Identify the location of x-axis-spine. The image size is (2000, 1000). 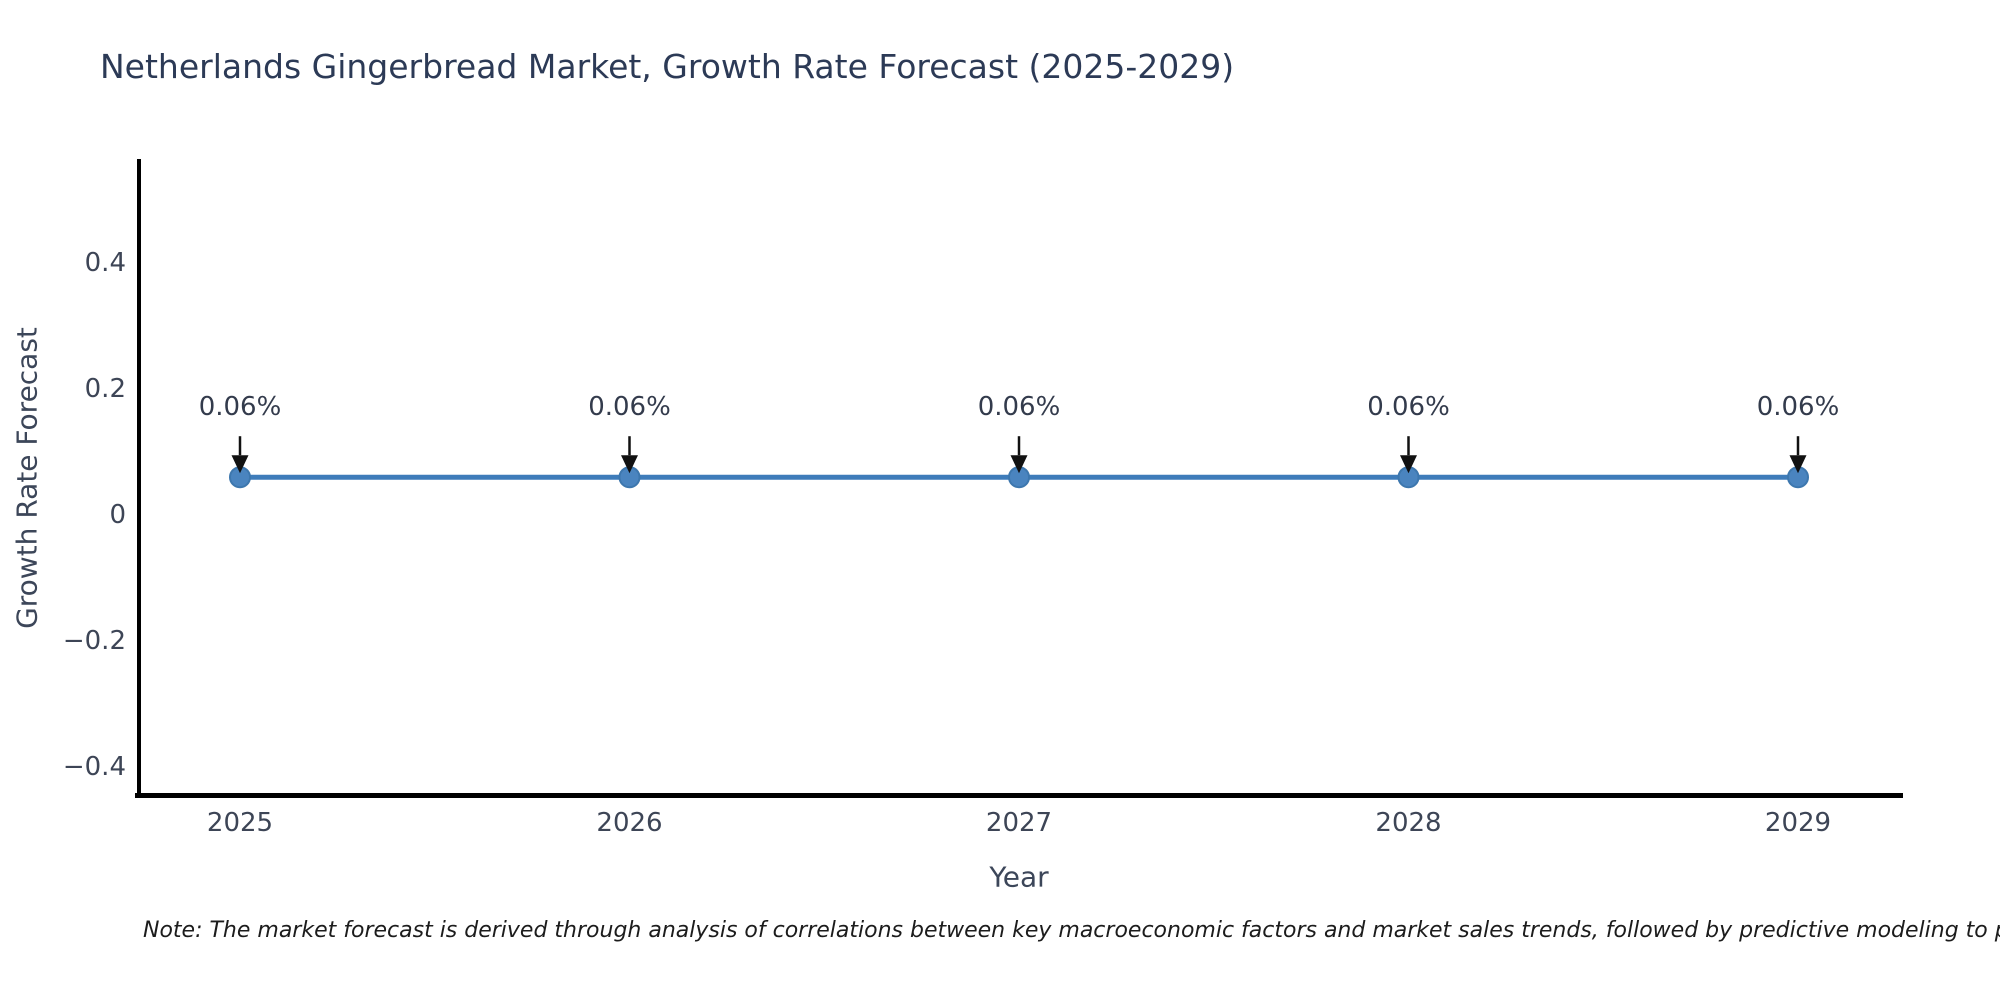
(1019, 795).